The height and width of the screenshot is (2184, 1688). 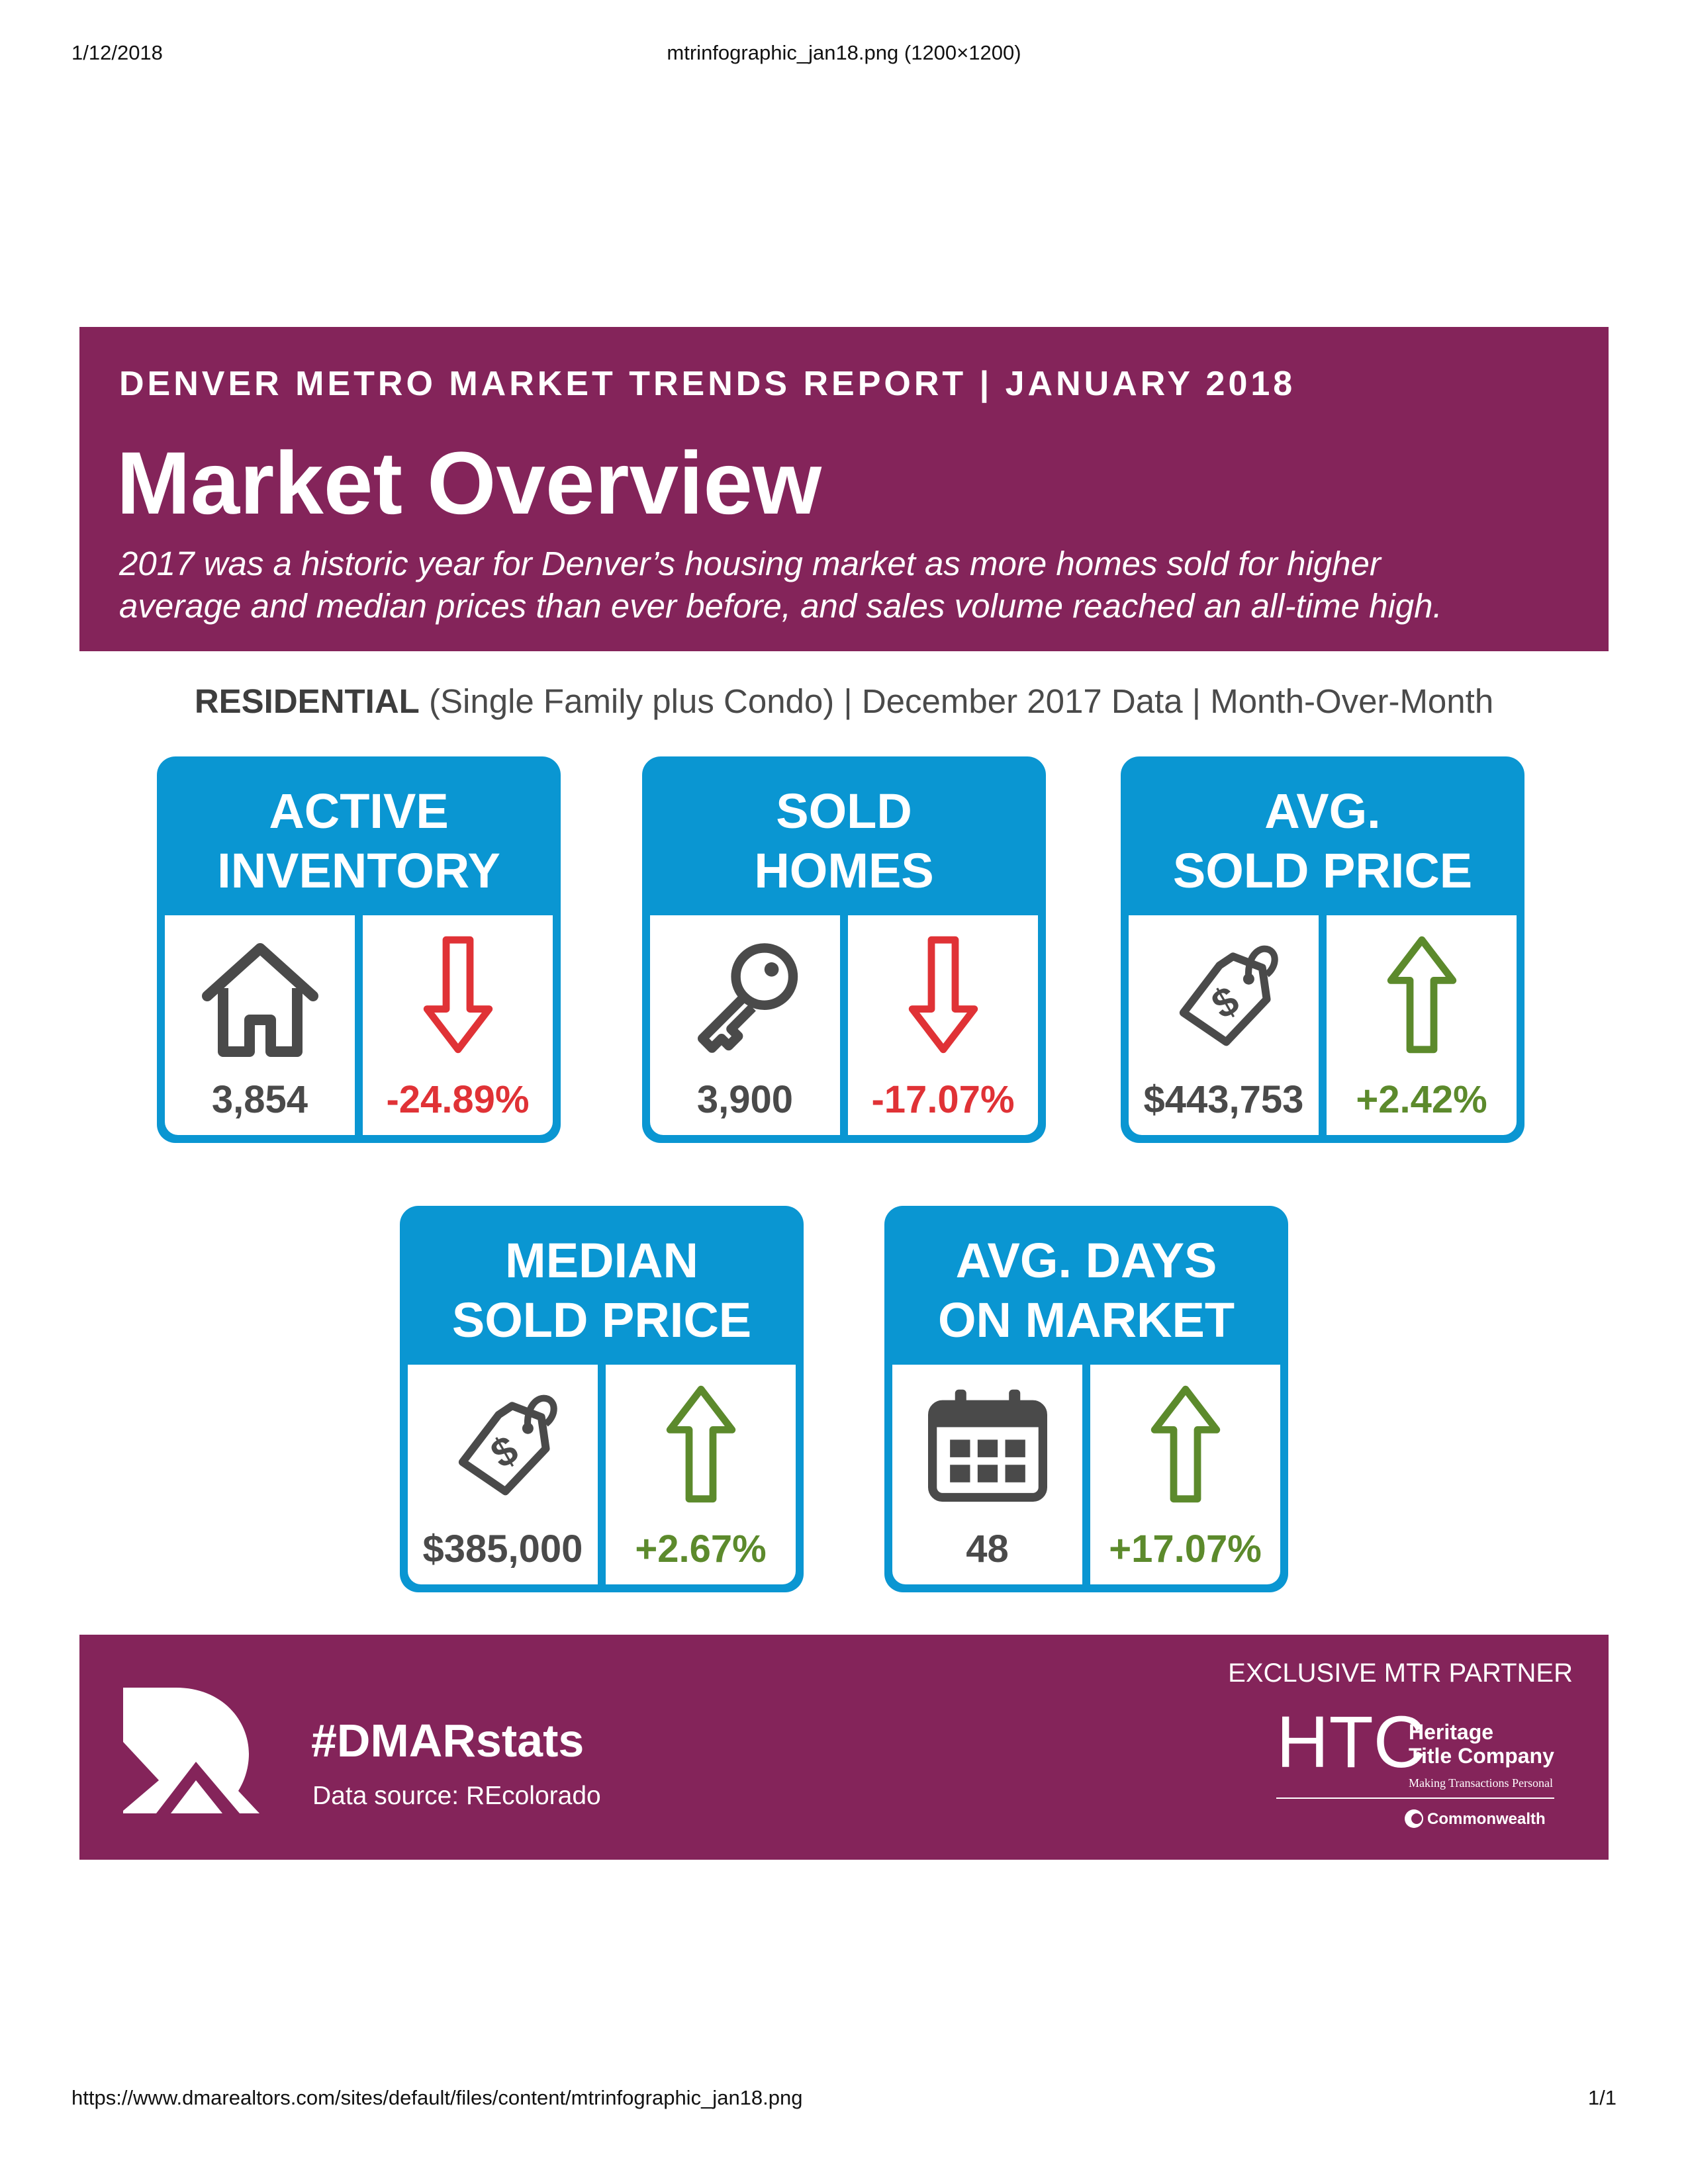 I want to click on card-change-cell: +2.67%, so click(x=701, y=1474).